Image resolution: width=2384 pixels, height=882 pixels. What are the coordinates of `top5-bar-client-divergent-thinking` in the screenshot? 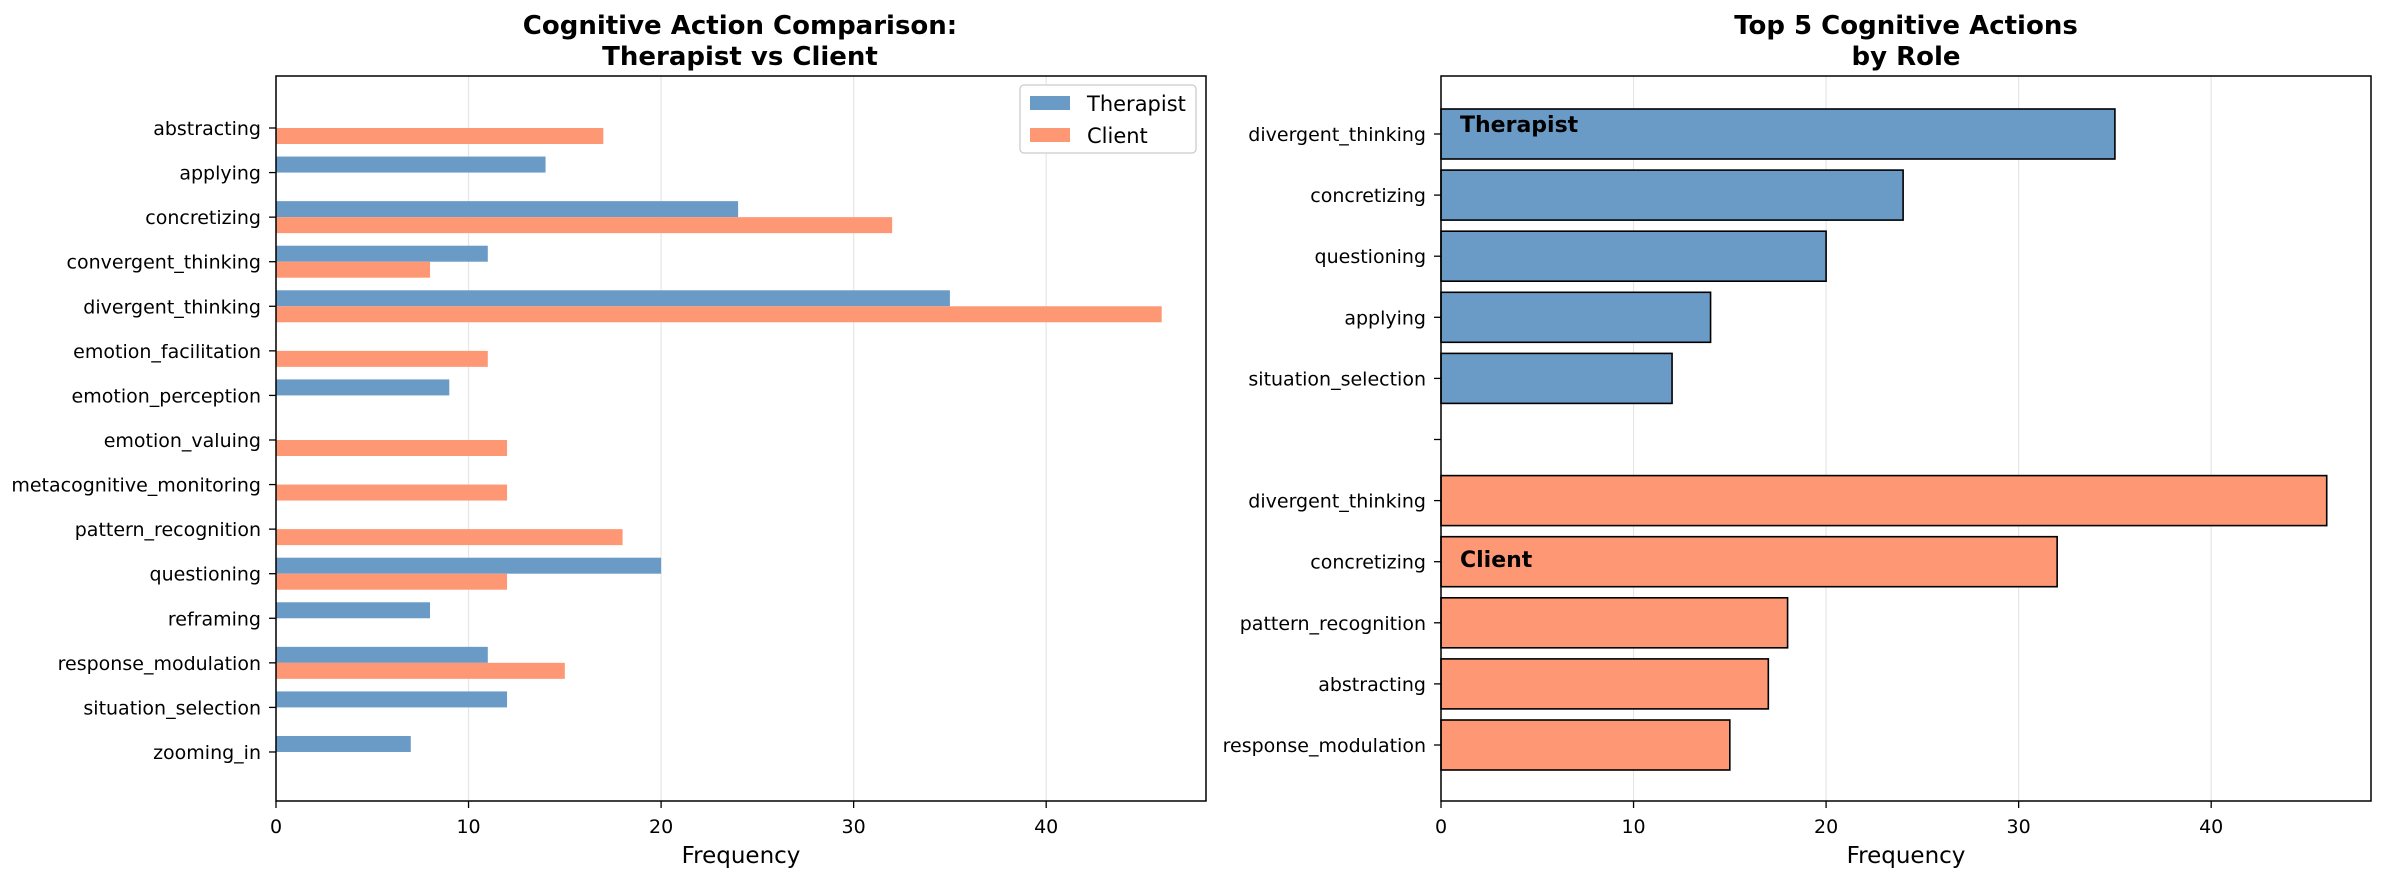 It's located at (1884, 500).